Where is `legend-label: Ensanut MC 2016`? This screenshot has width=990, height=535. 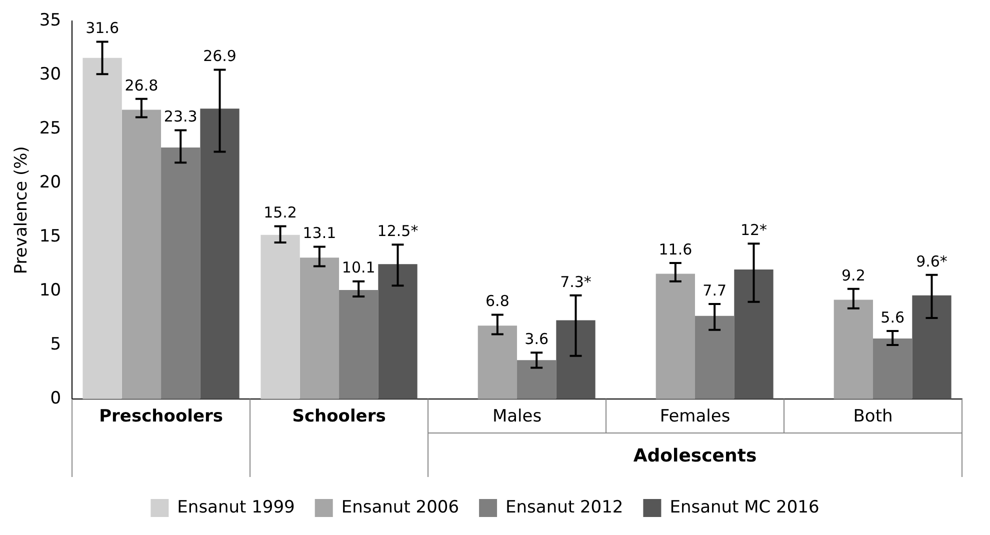 legend-label: Ensanut MC 2016 is located at coordinates (745, 507).